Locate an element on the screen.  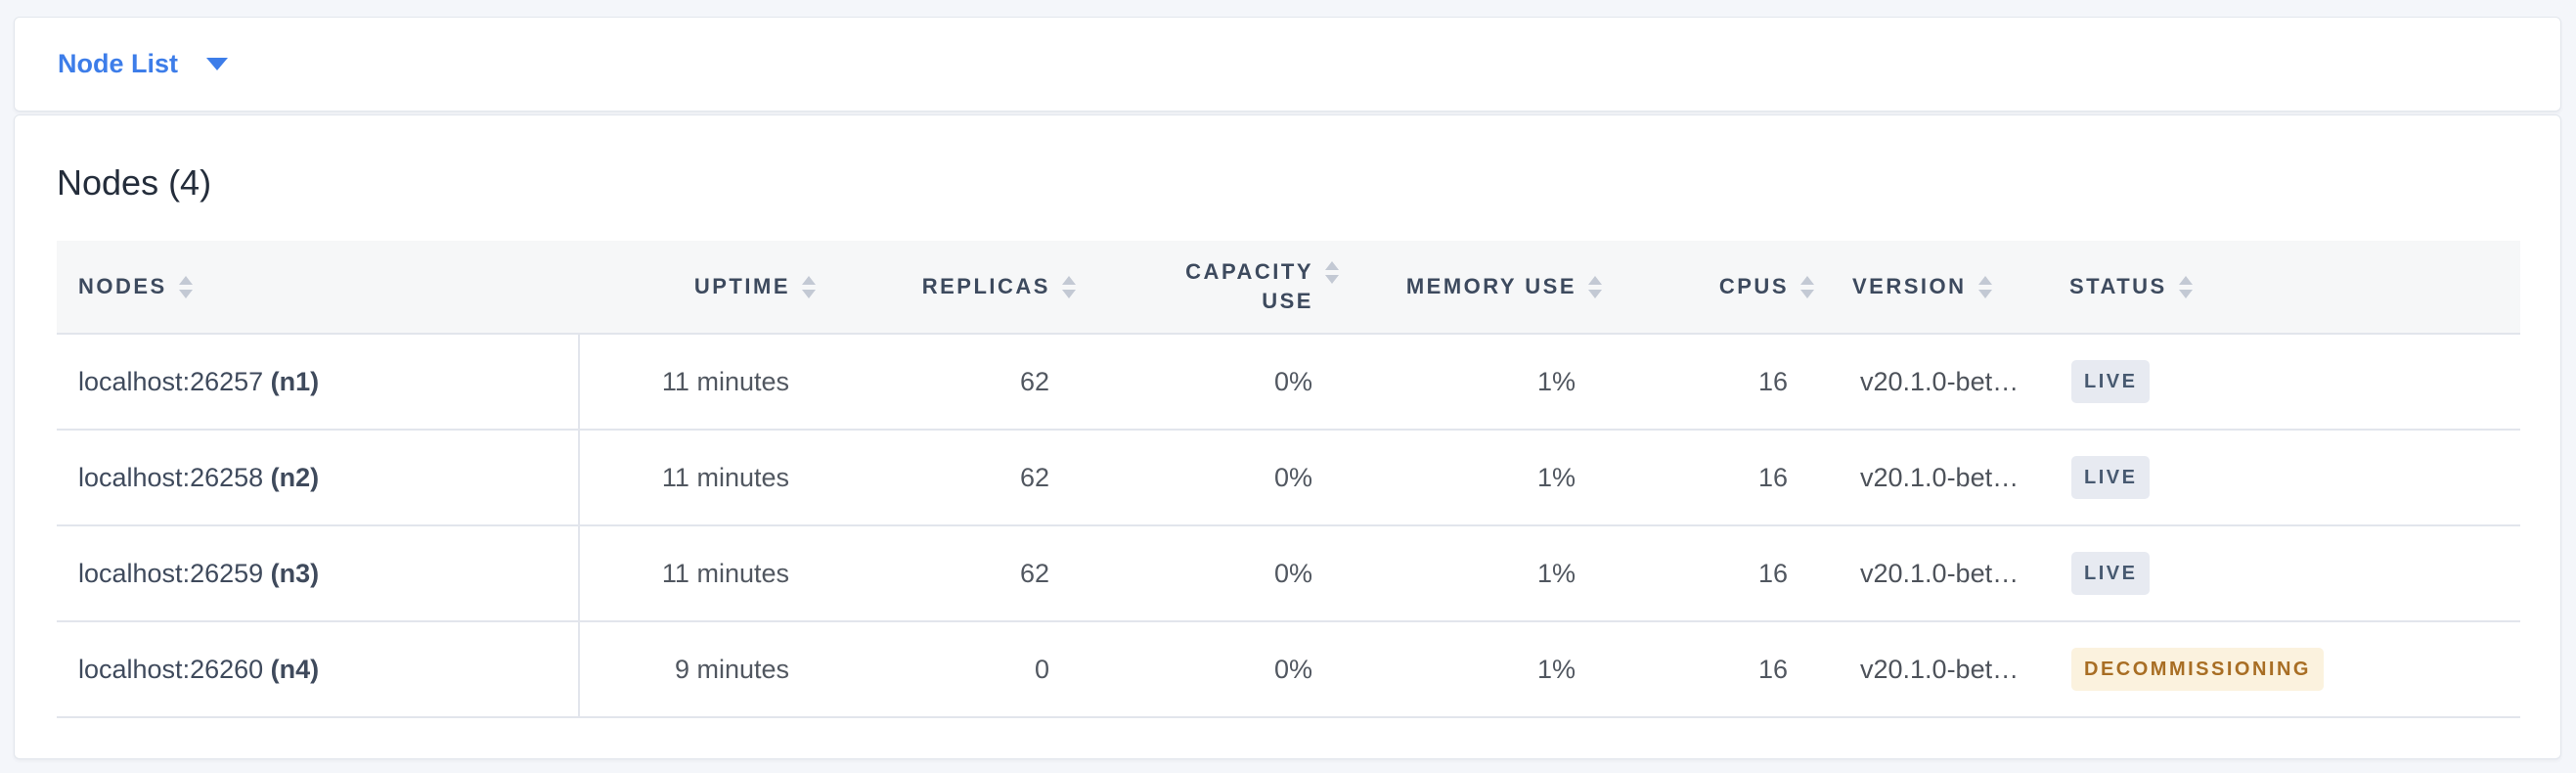
view-dropdown: Node List is located at coordinates (144, 64).